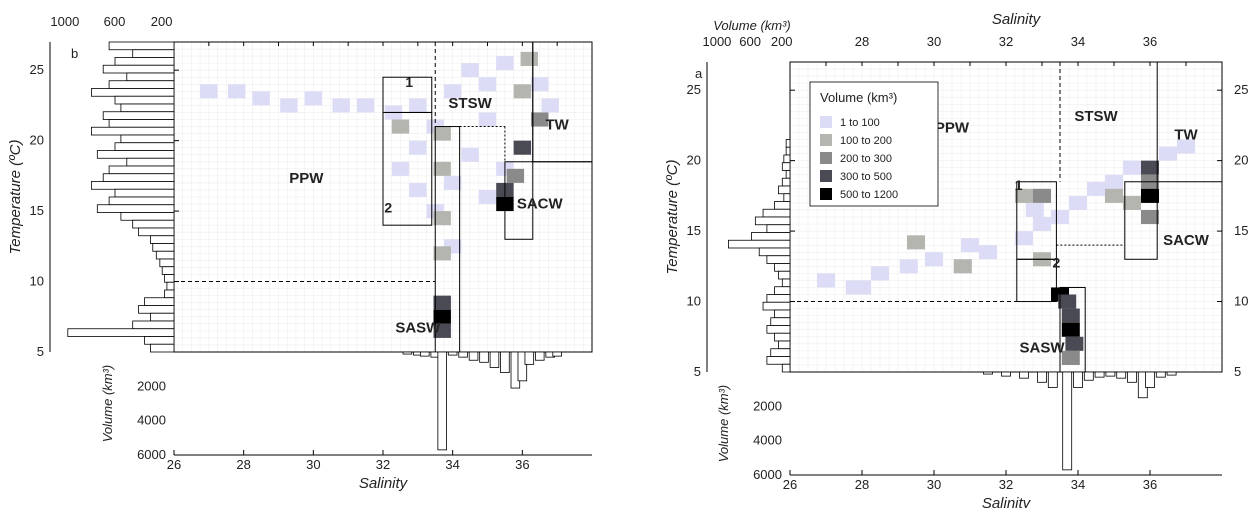  Describe the element at coordinates (716, 41) in the screenshot. I see `volume-tick-label: 1000` at that location.